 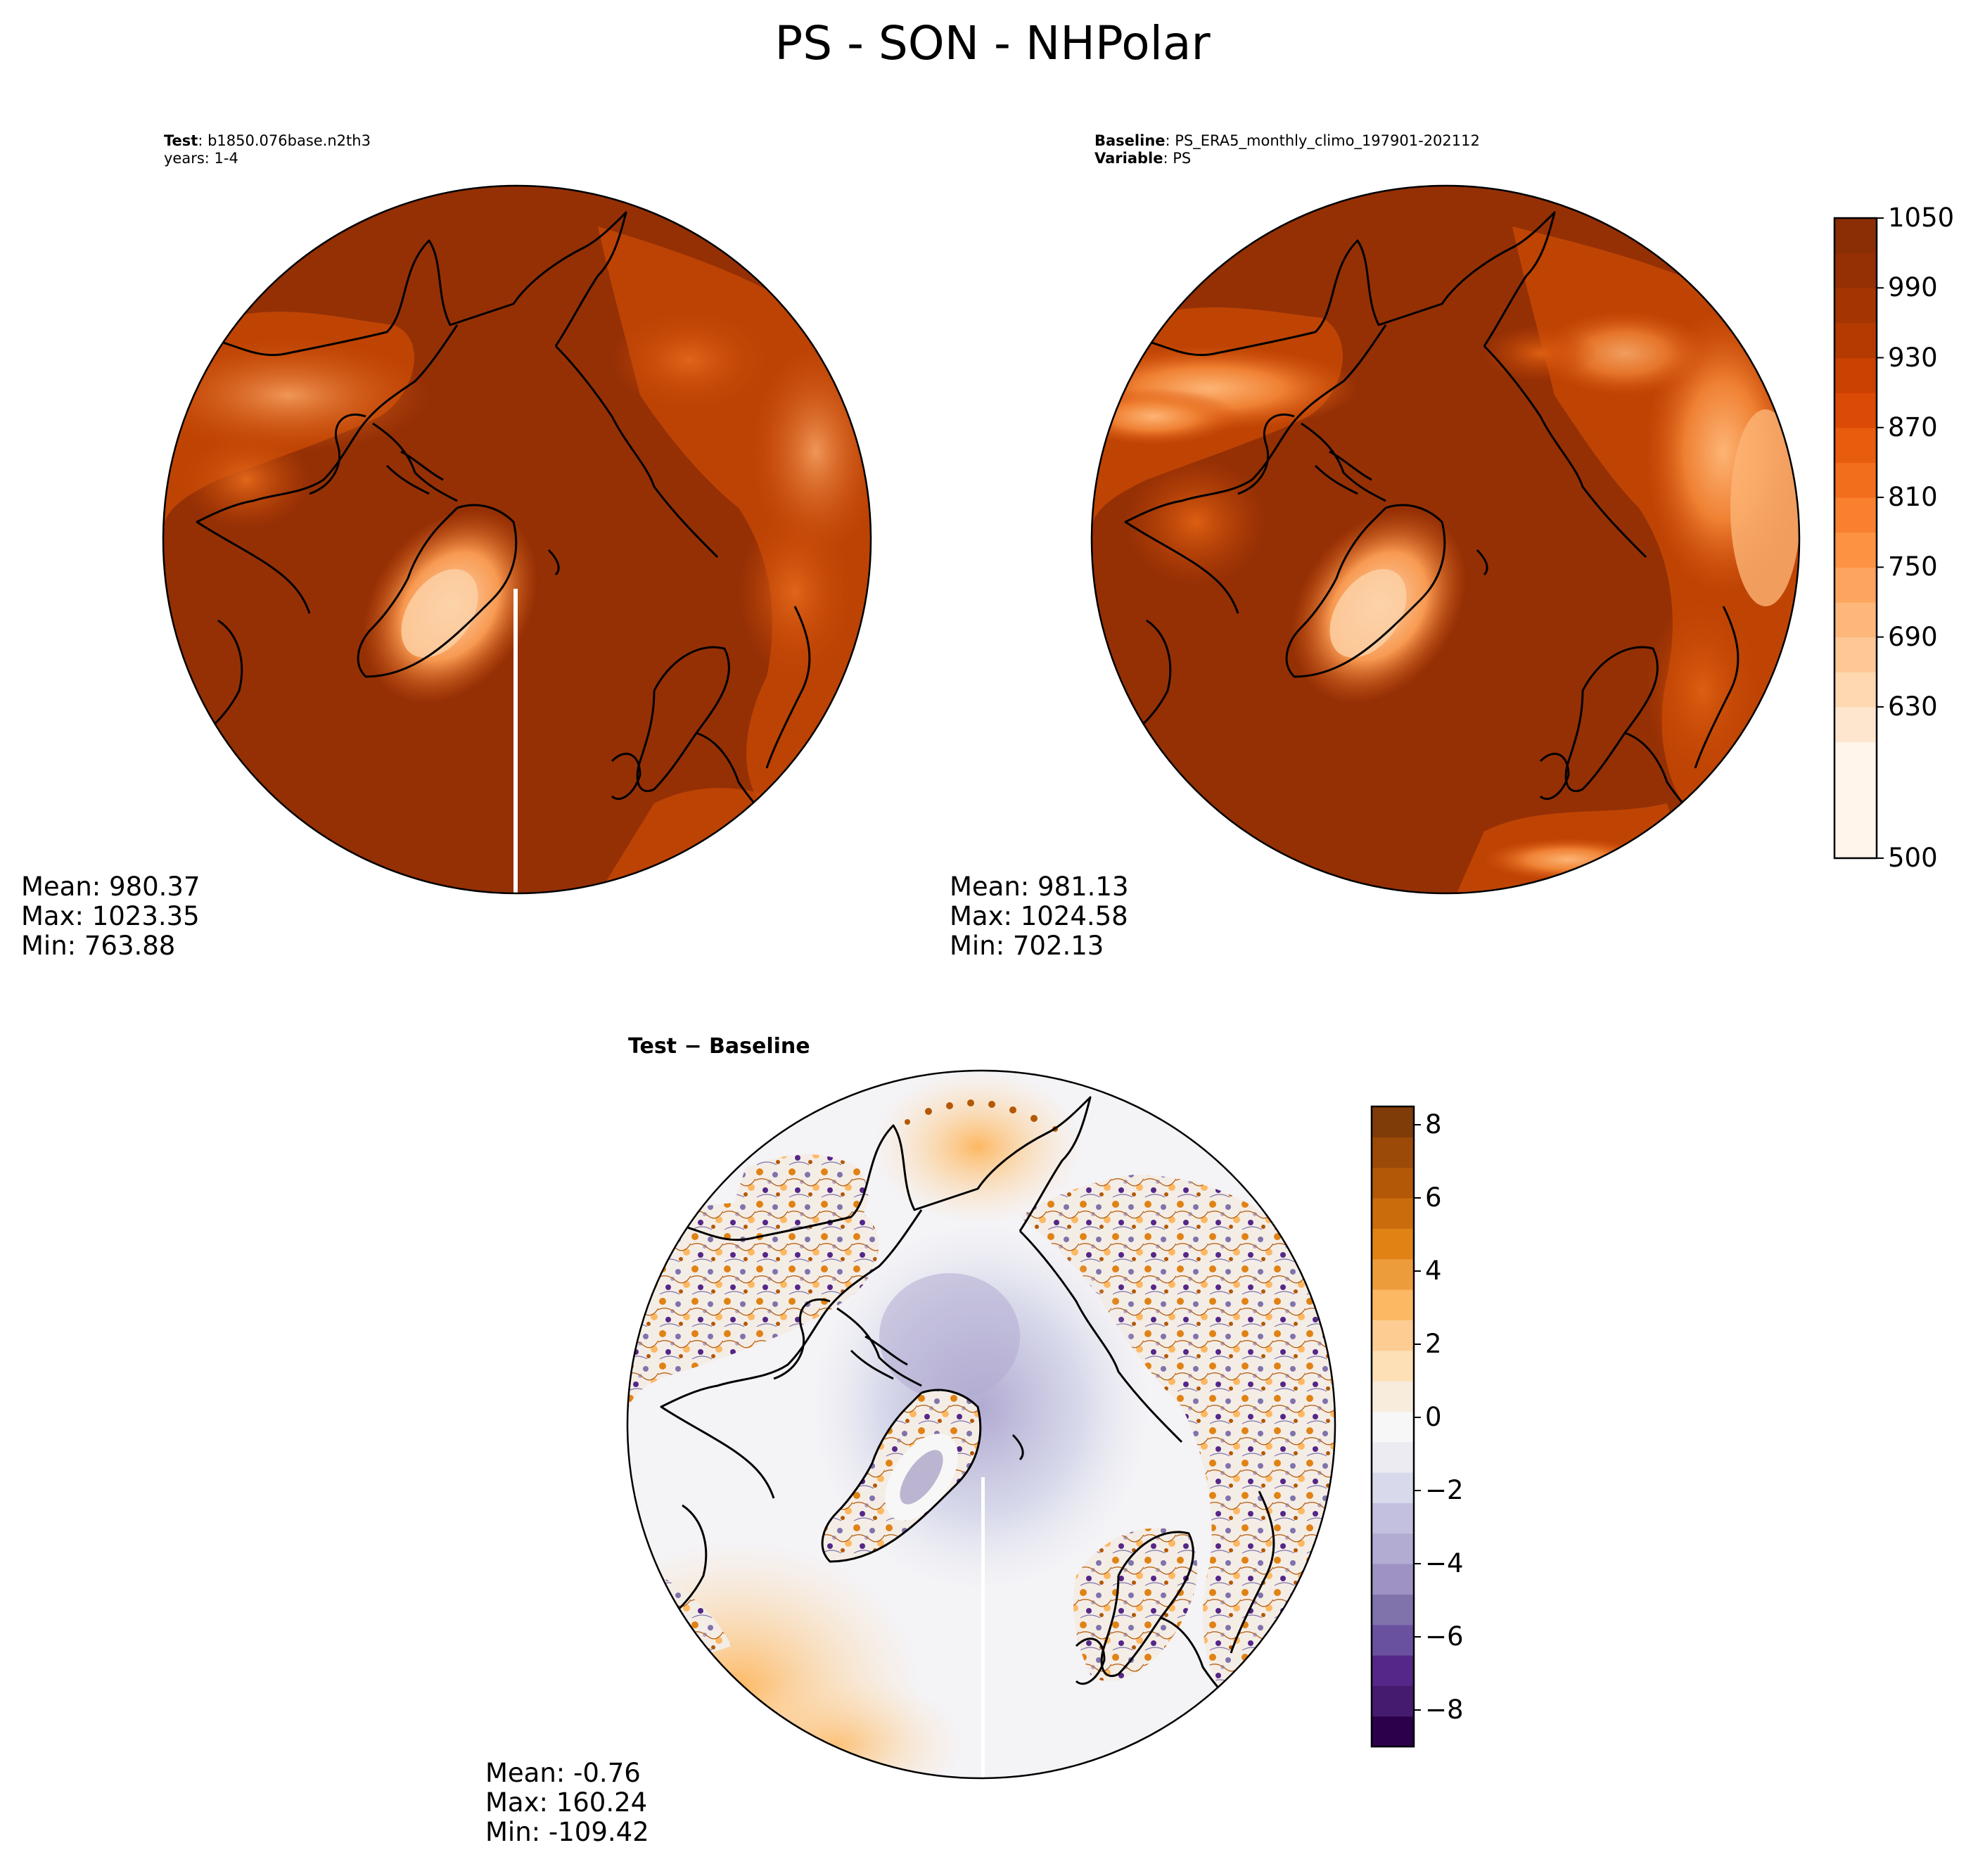 What do you see at coordinates (1444, 1490) in the screenshot?
I see `colorbar-tick-label: −2` at bounding box center [1444, 1490].